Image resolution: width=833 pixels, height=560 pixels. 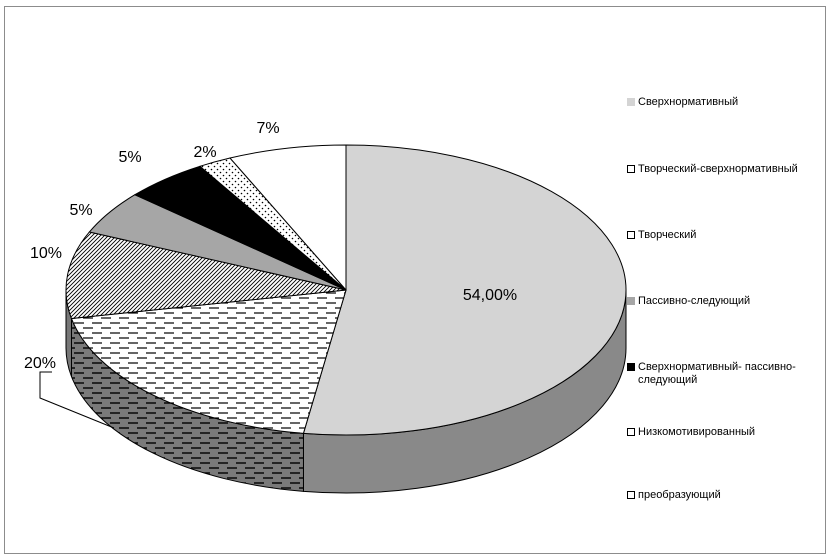 What do you see at coordinates (129, 157) in the screenshot?
I see `data-label-сверхнормативный-пассивно-следующий: 5%` at bounding box center [129, 157].